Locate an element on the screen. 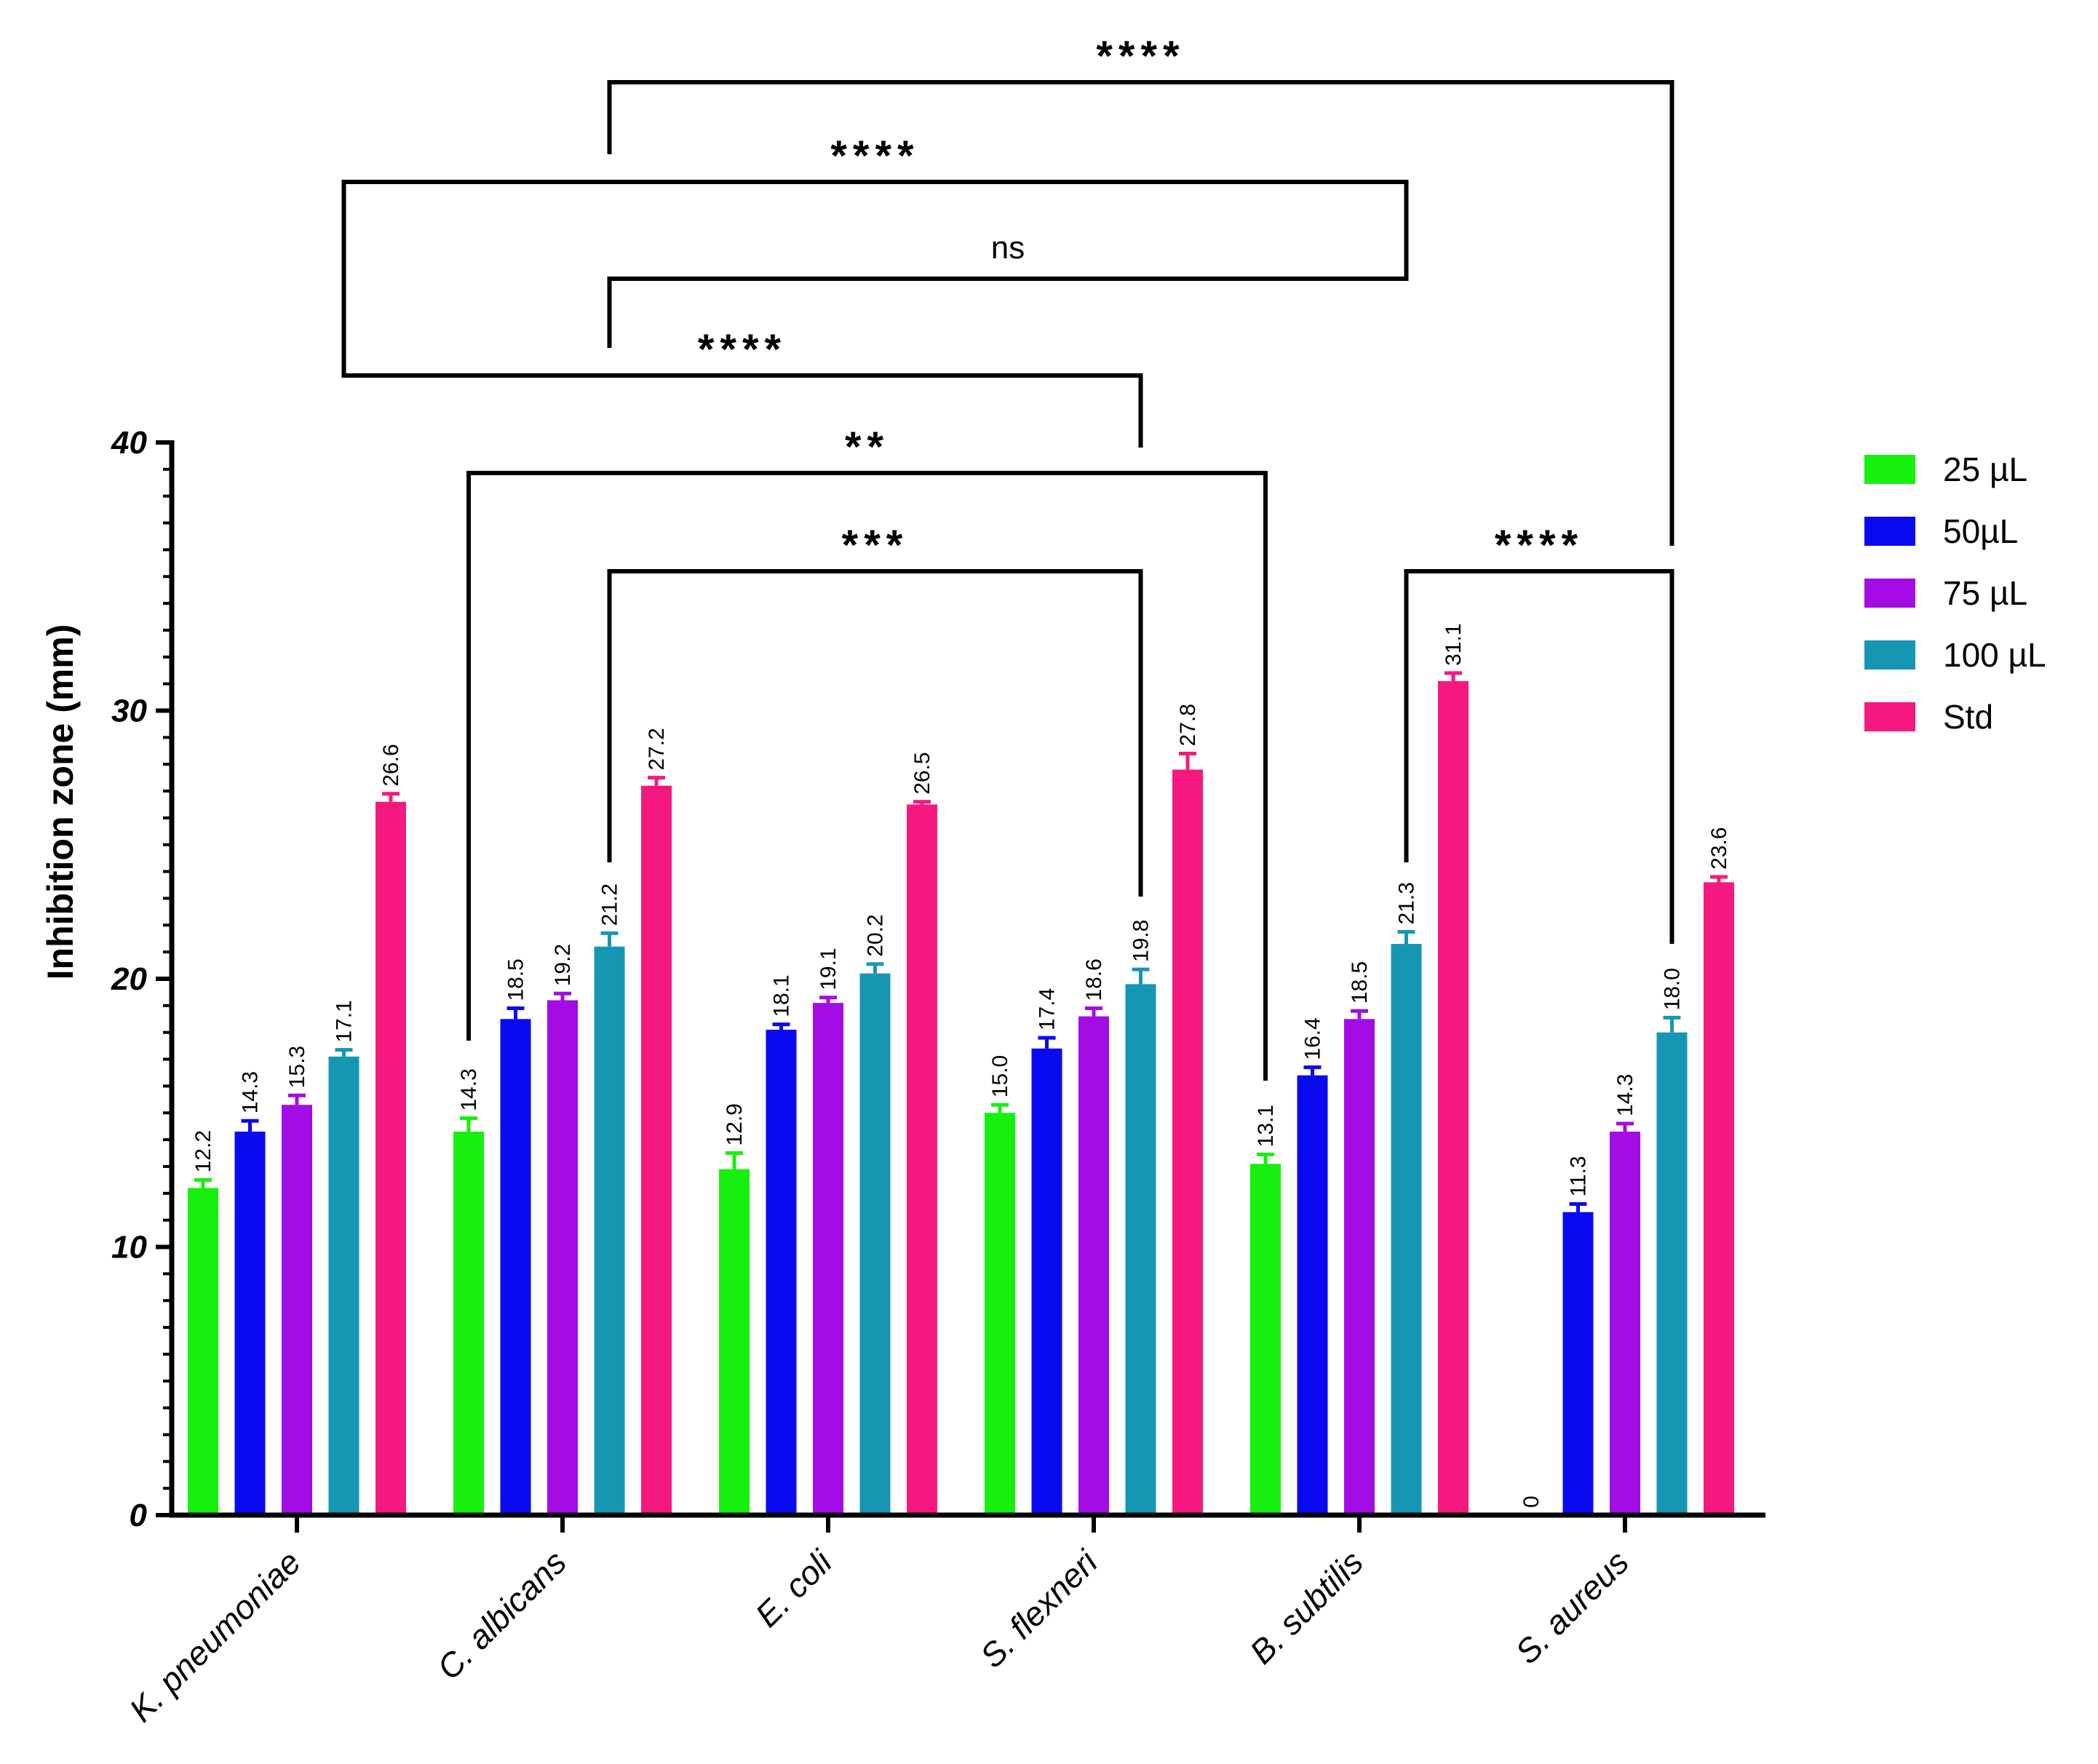  legend-label-0: 25 µL is located at coordinates (1985, 469).